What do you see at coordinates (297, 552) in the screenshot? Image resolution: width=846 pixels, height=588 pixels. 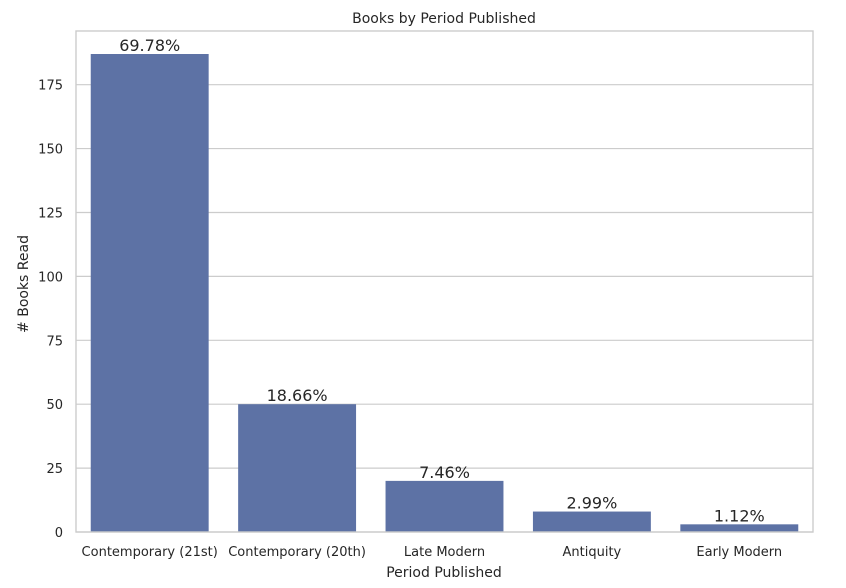 I see `x-tick-label: Contemporary (20th)` at bounding box center [297, 552].